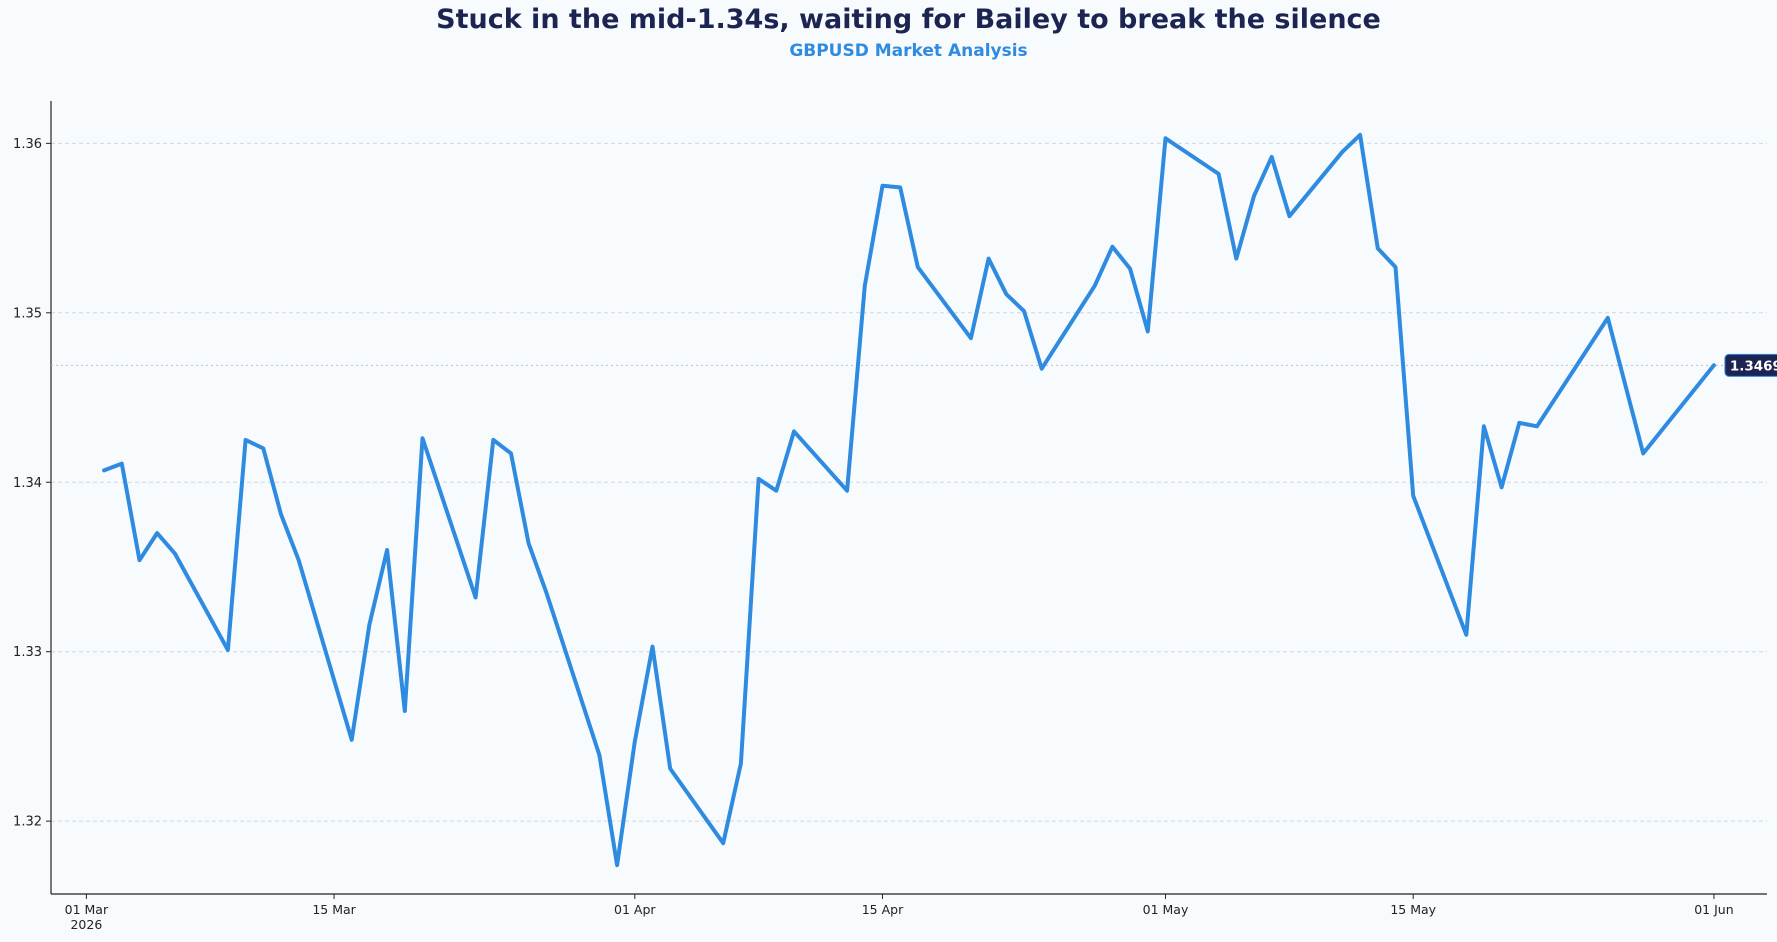 This screenshot has width=1777, height=942. I want to click on y-axis-ticks: 1.32 1.33 1.34 1.35 1.36, so click(32, 483).